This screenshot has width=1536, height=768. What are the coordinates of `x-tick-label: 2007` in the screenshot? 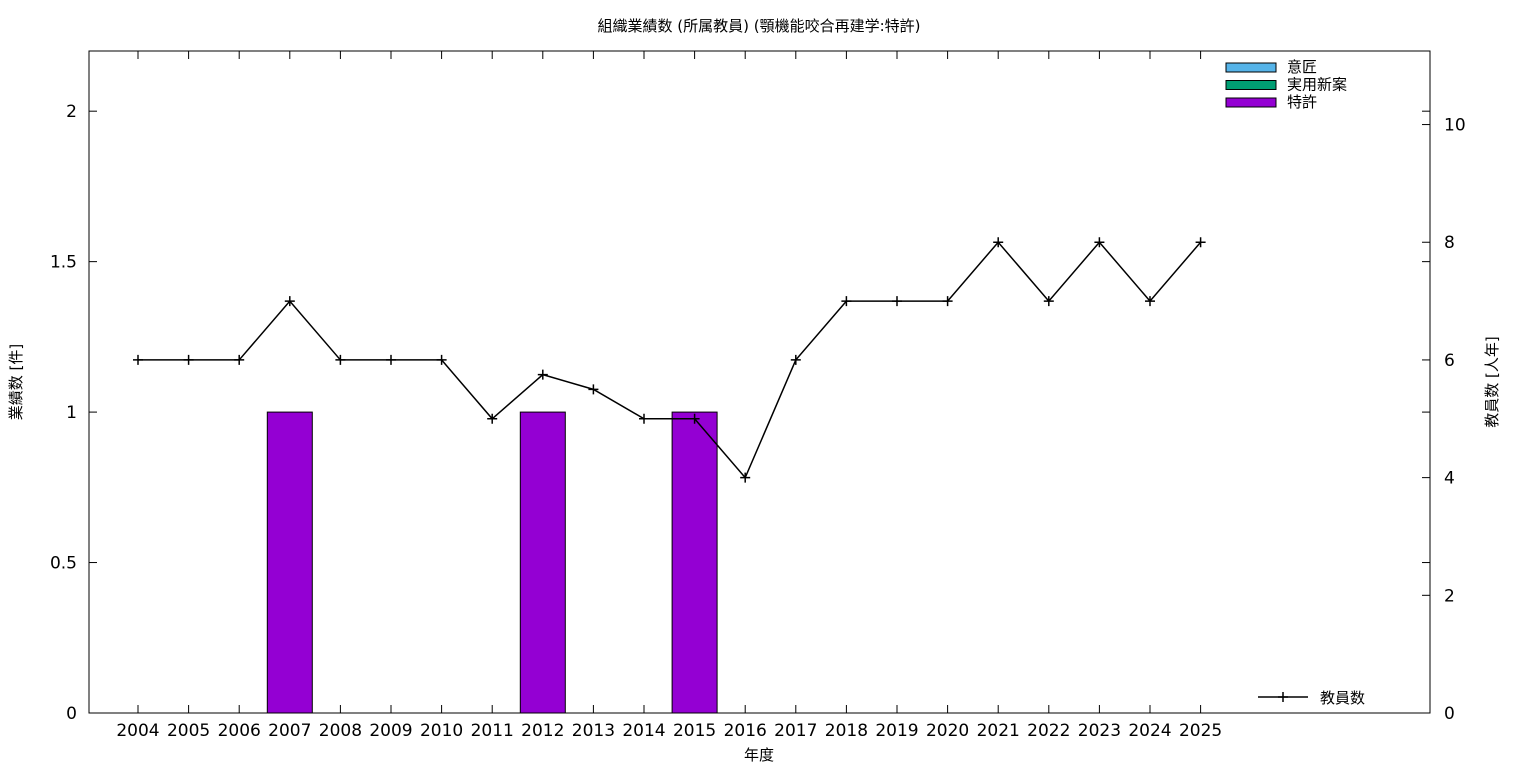 It's located at (289, 731).